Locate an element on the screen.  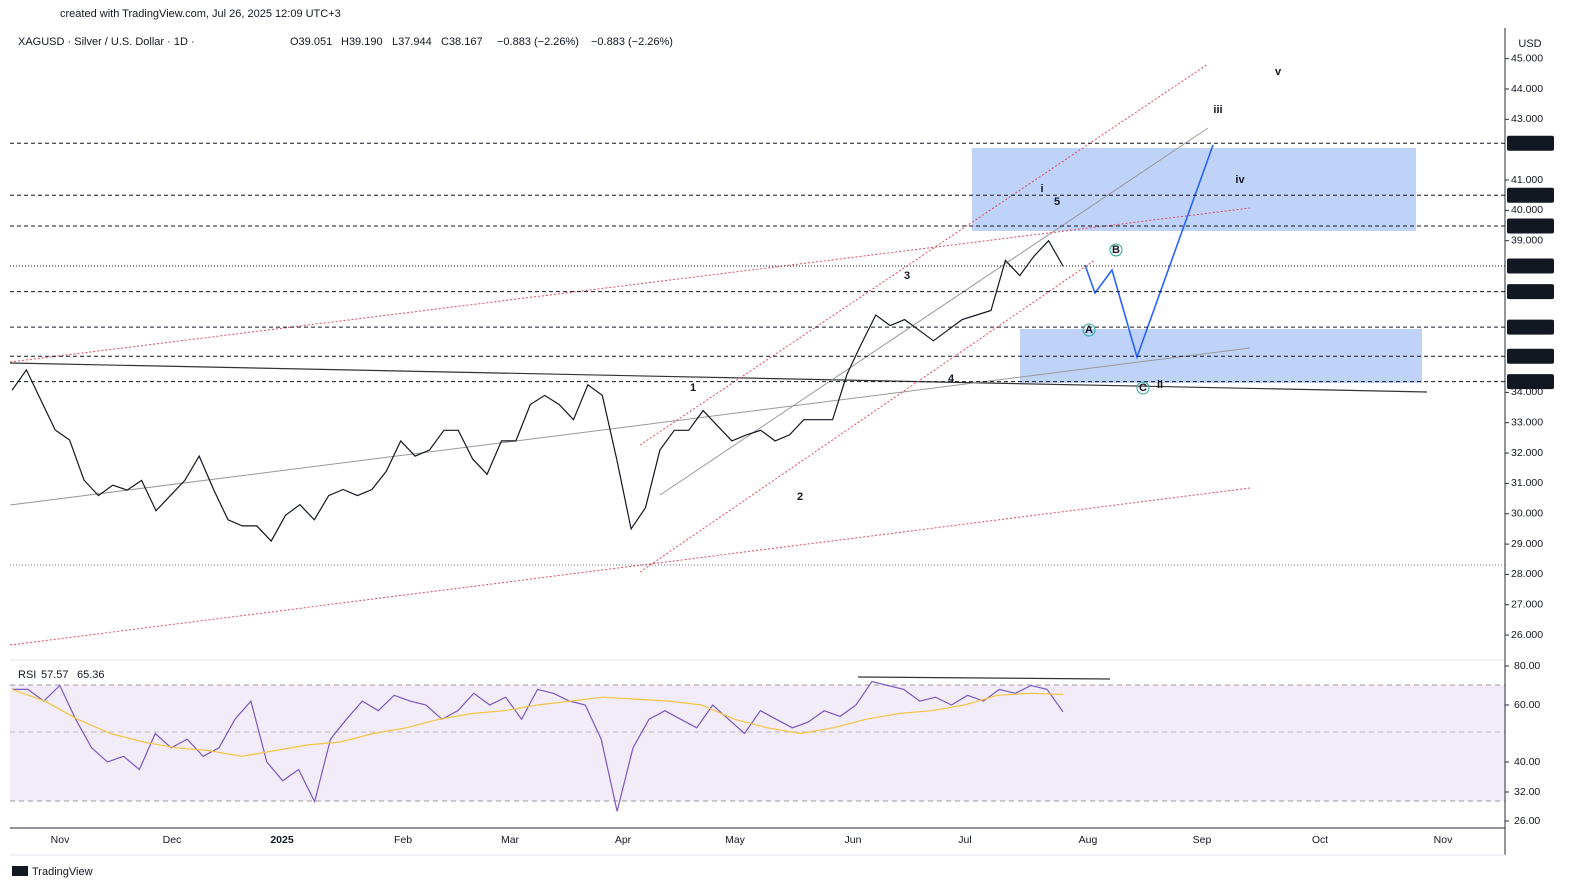
rsi-tick-label: 80.00 is located at coordinates (1527, 666).